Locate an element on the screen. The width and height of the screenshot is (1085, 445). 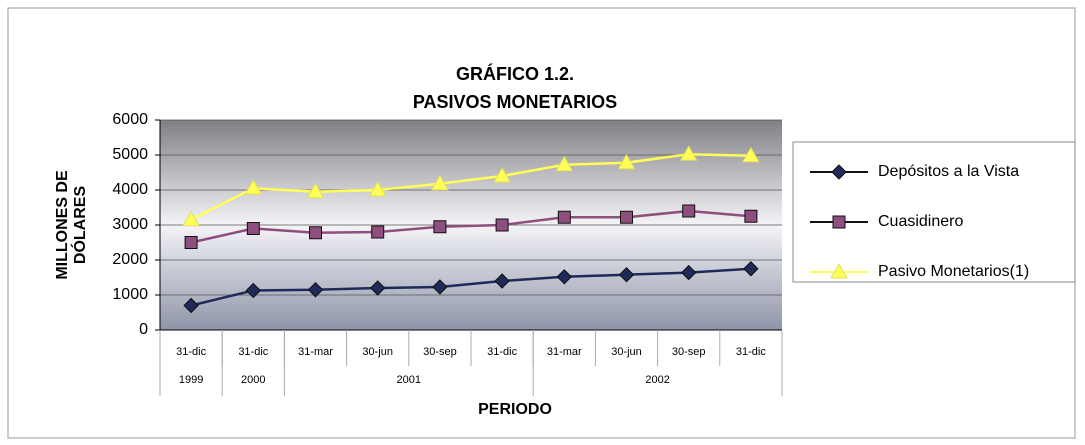
chart-title: GRÁFICO 1.2. is located at coordinates (515, 73).